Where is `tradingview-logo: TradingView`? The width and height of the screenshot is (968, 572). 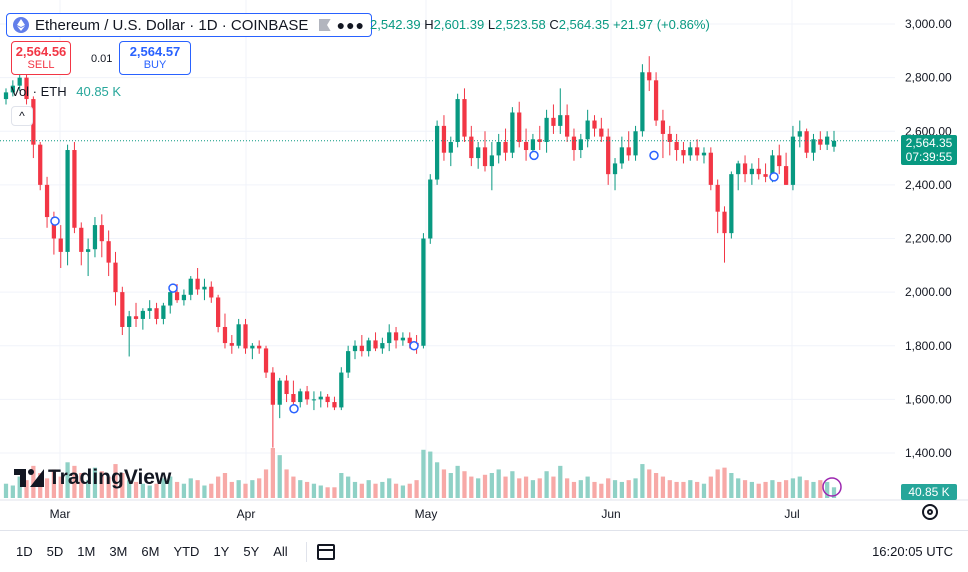 tradingview-logo: TradingView is located at coordinates (92, 478).